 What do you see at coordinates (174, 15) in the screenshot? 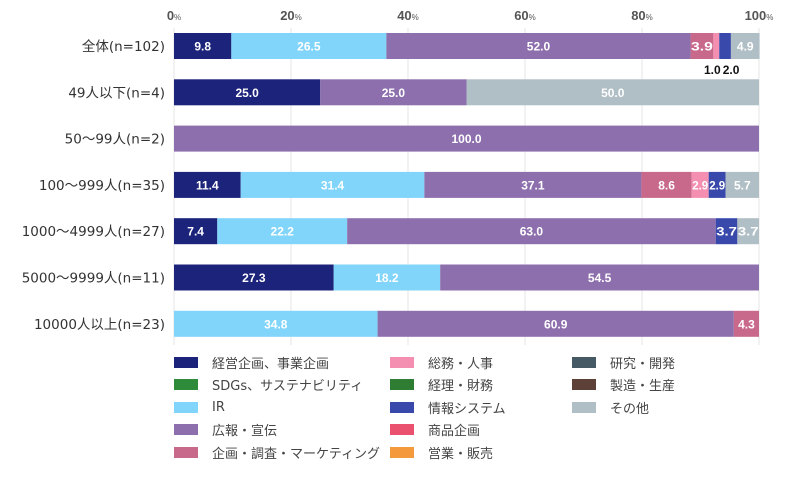
I see `x-tick-label: 0%` at bounding box center [174, 15].